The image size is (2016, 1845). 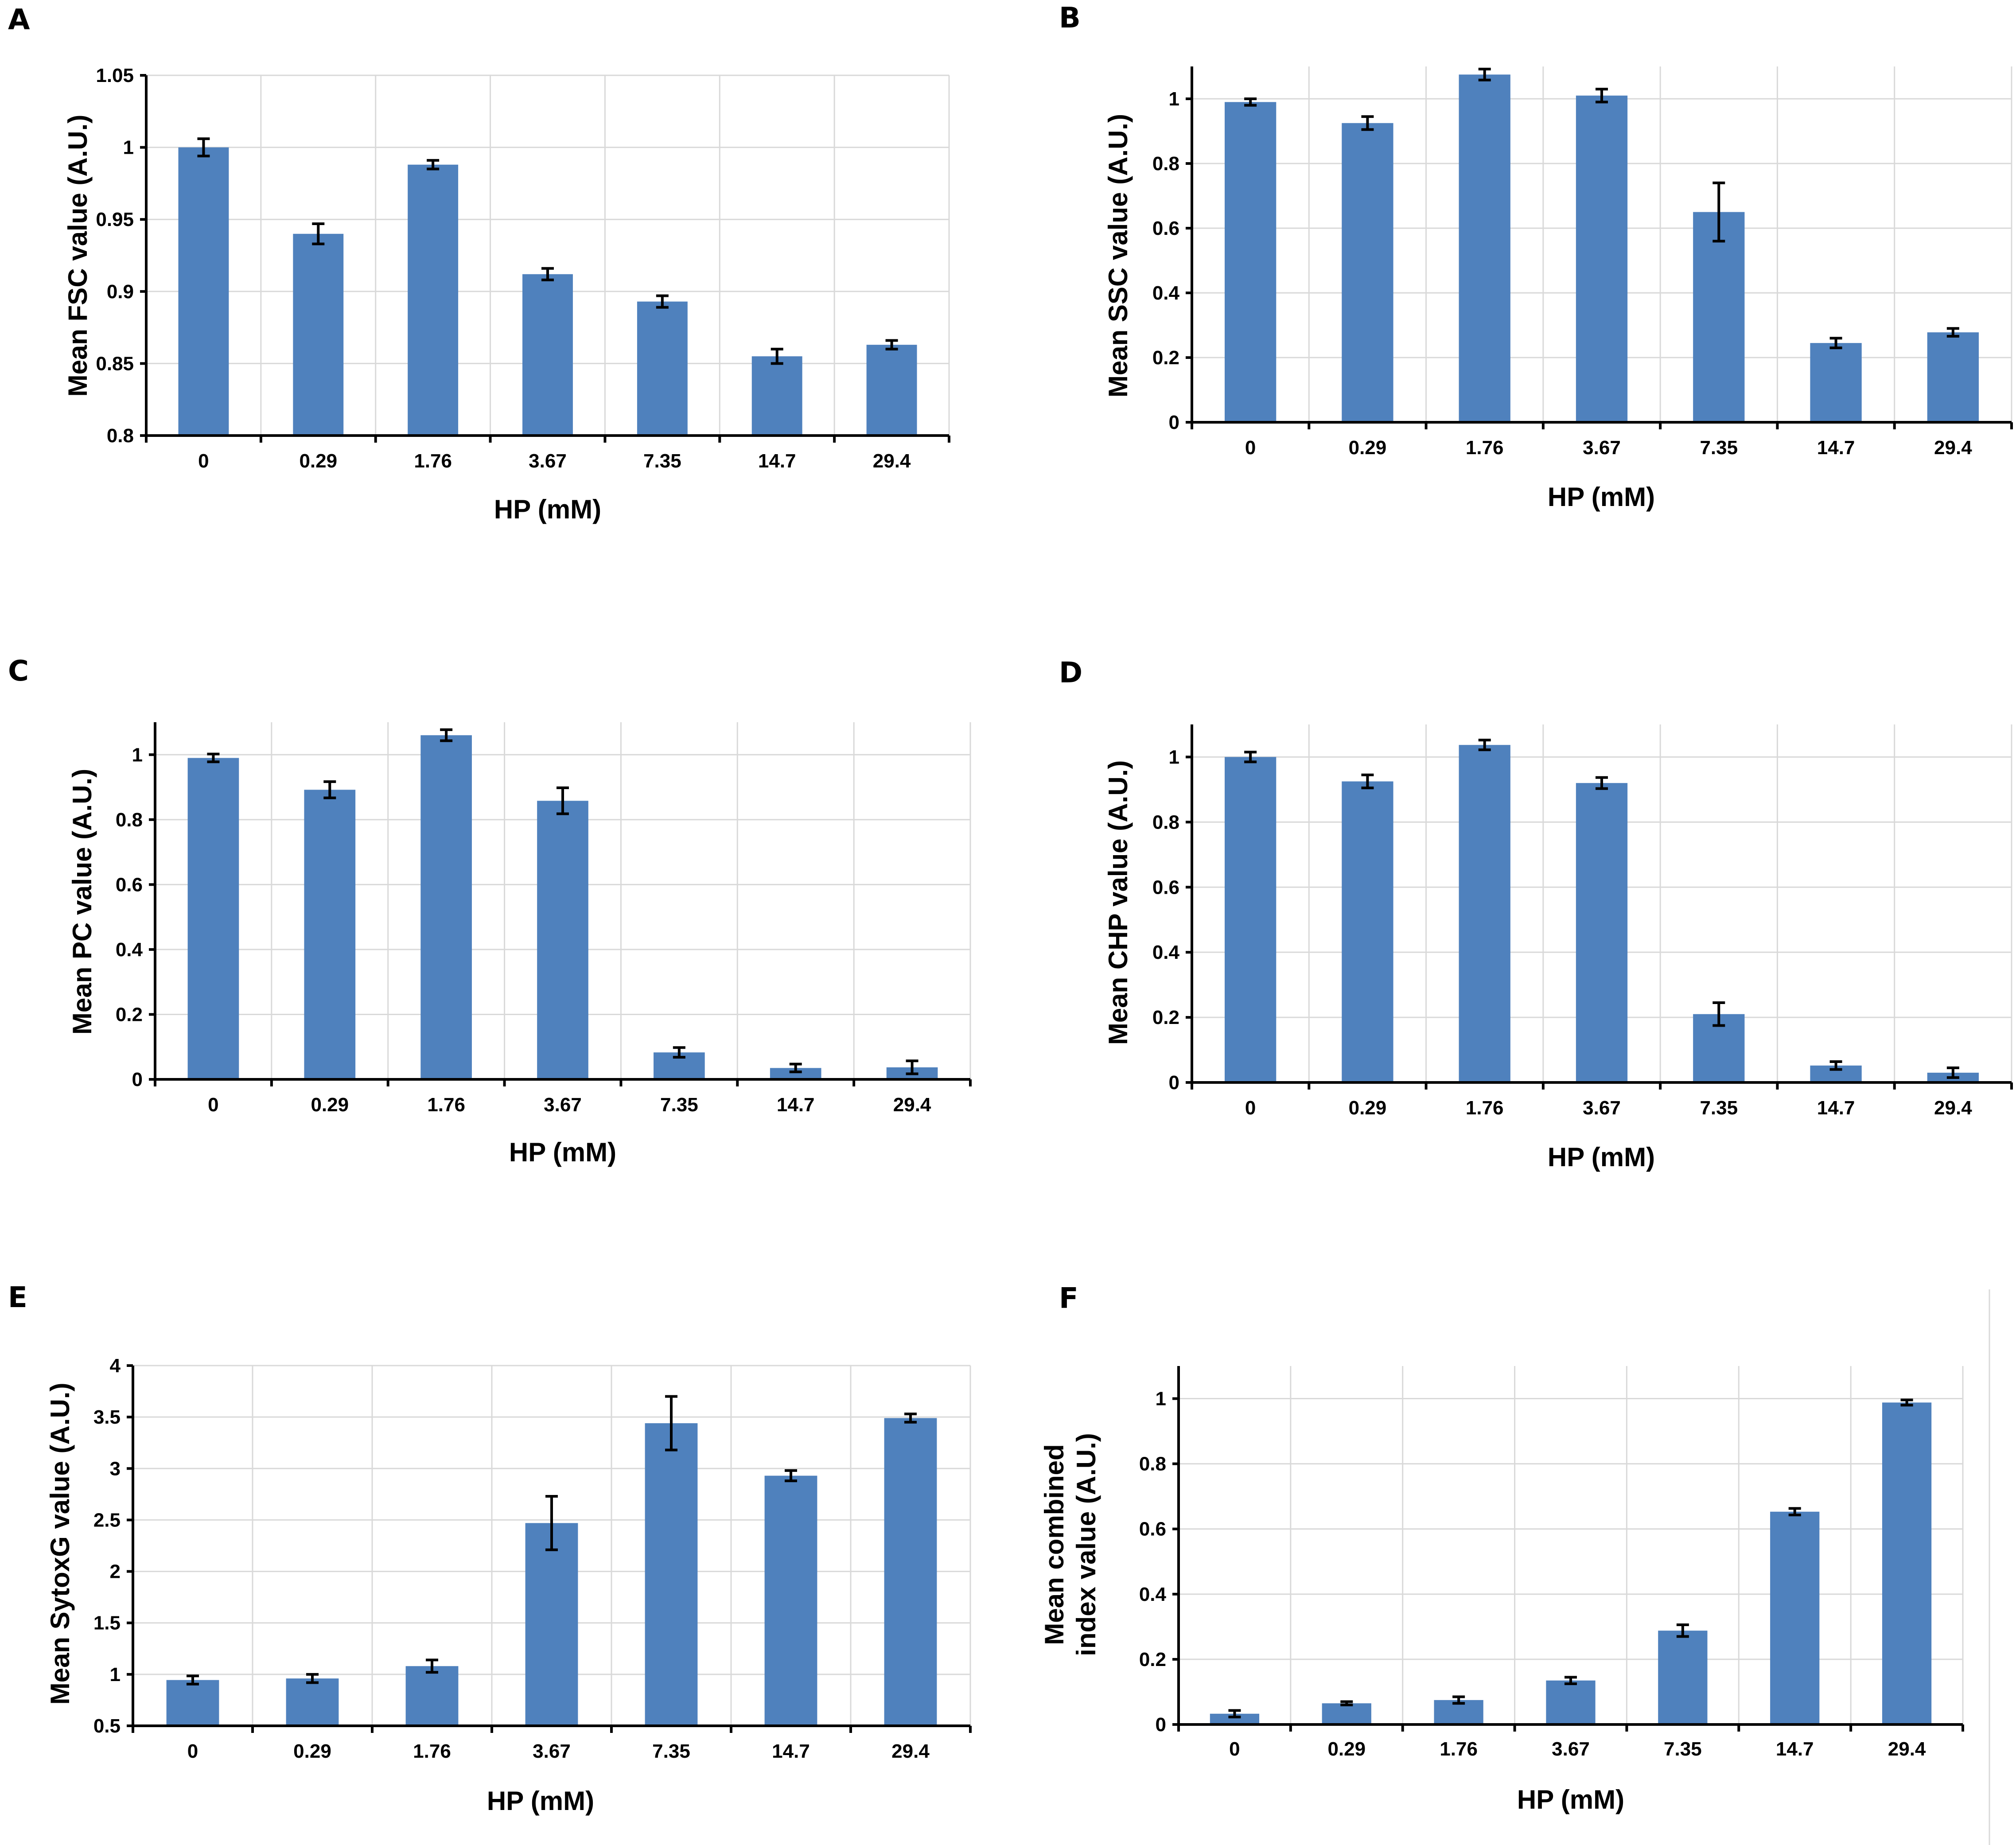 I want to click on panel-a-errorbar-3.67, so click(x=548, y=274).